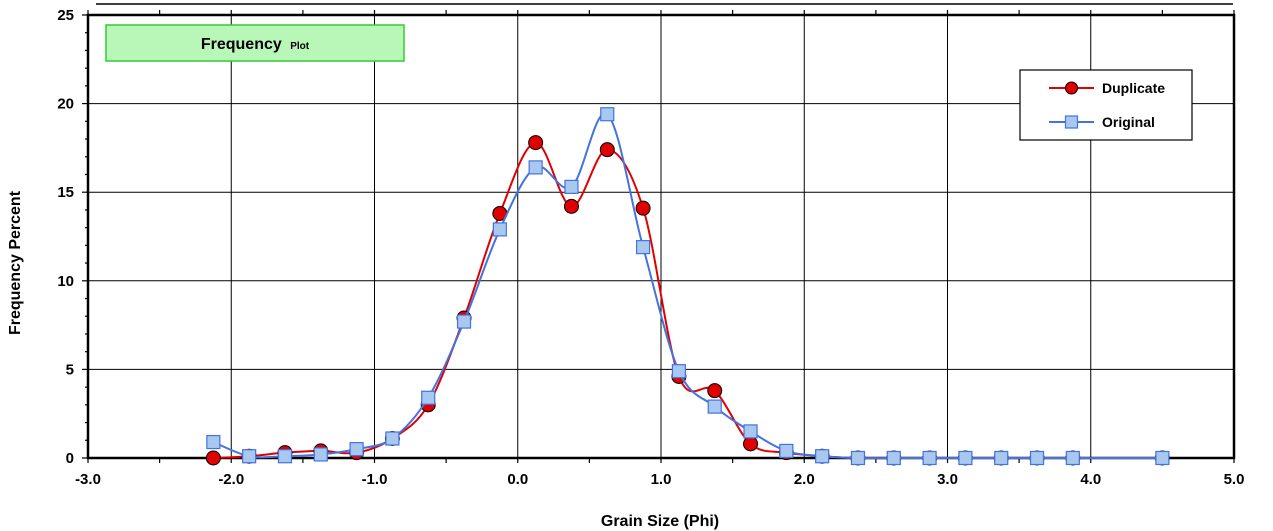 This screenshot has width=1273, height=531. Describe the element at coordinates (804, 479) in the screenshot. I see `x-tick-label: 2.0` at that location.